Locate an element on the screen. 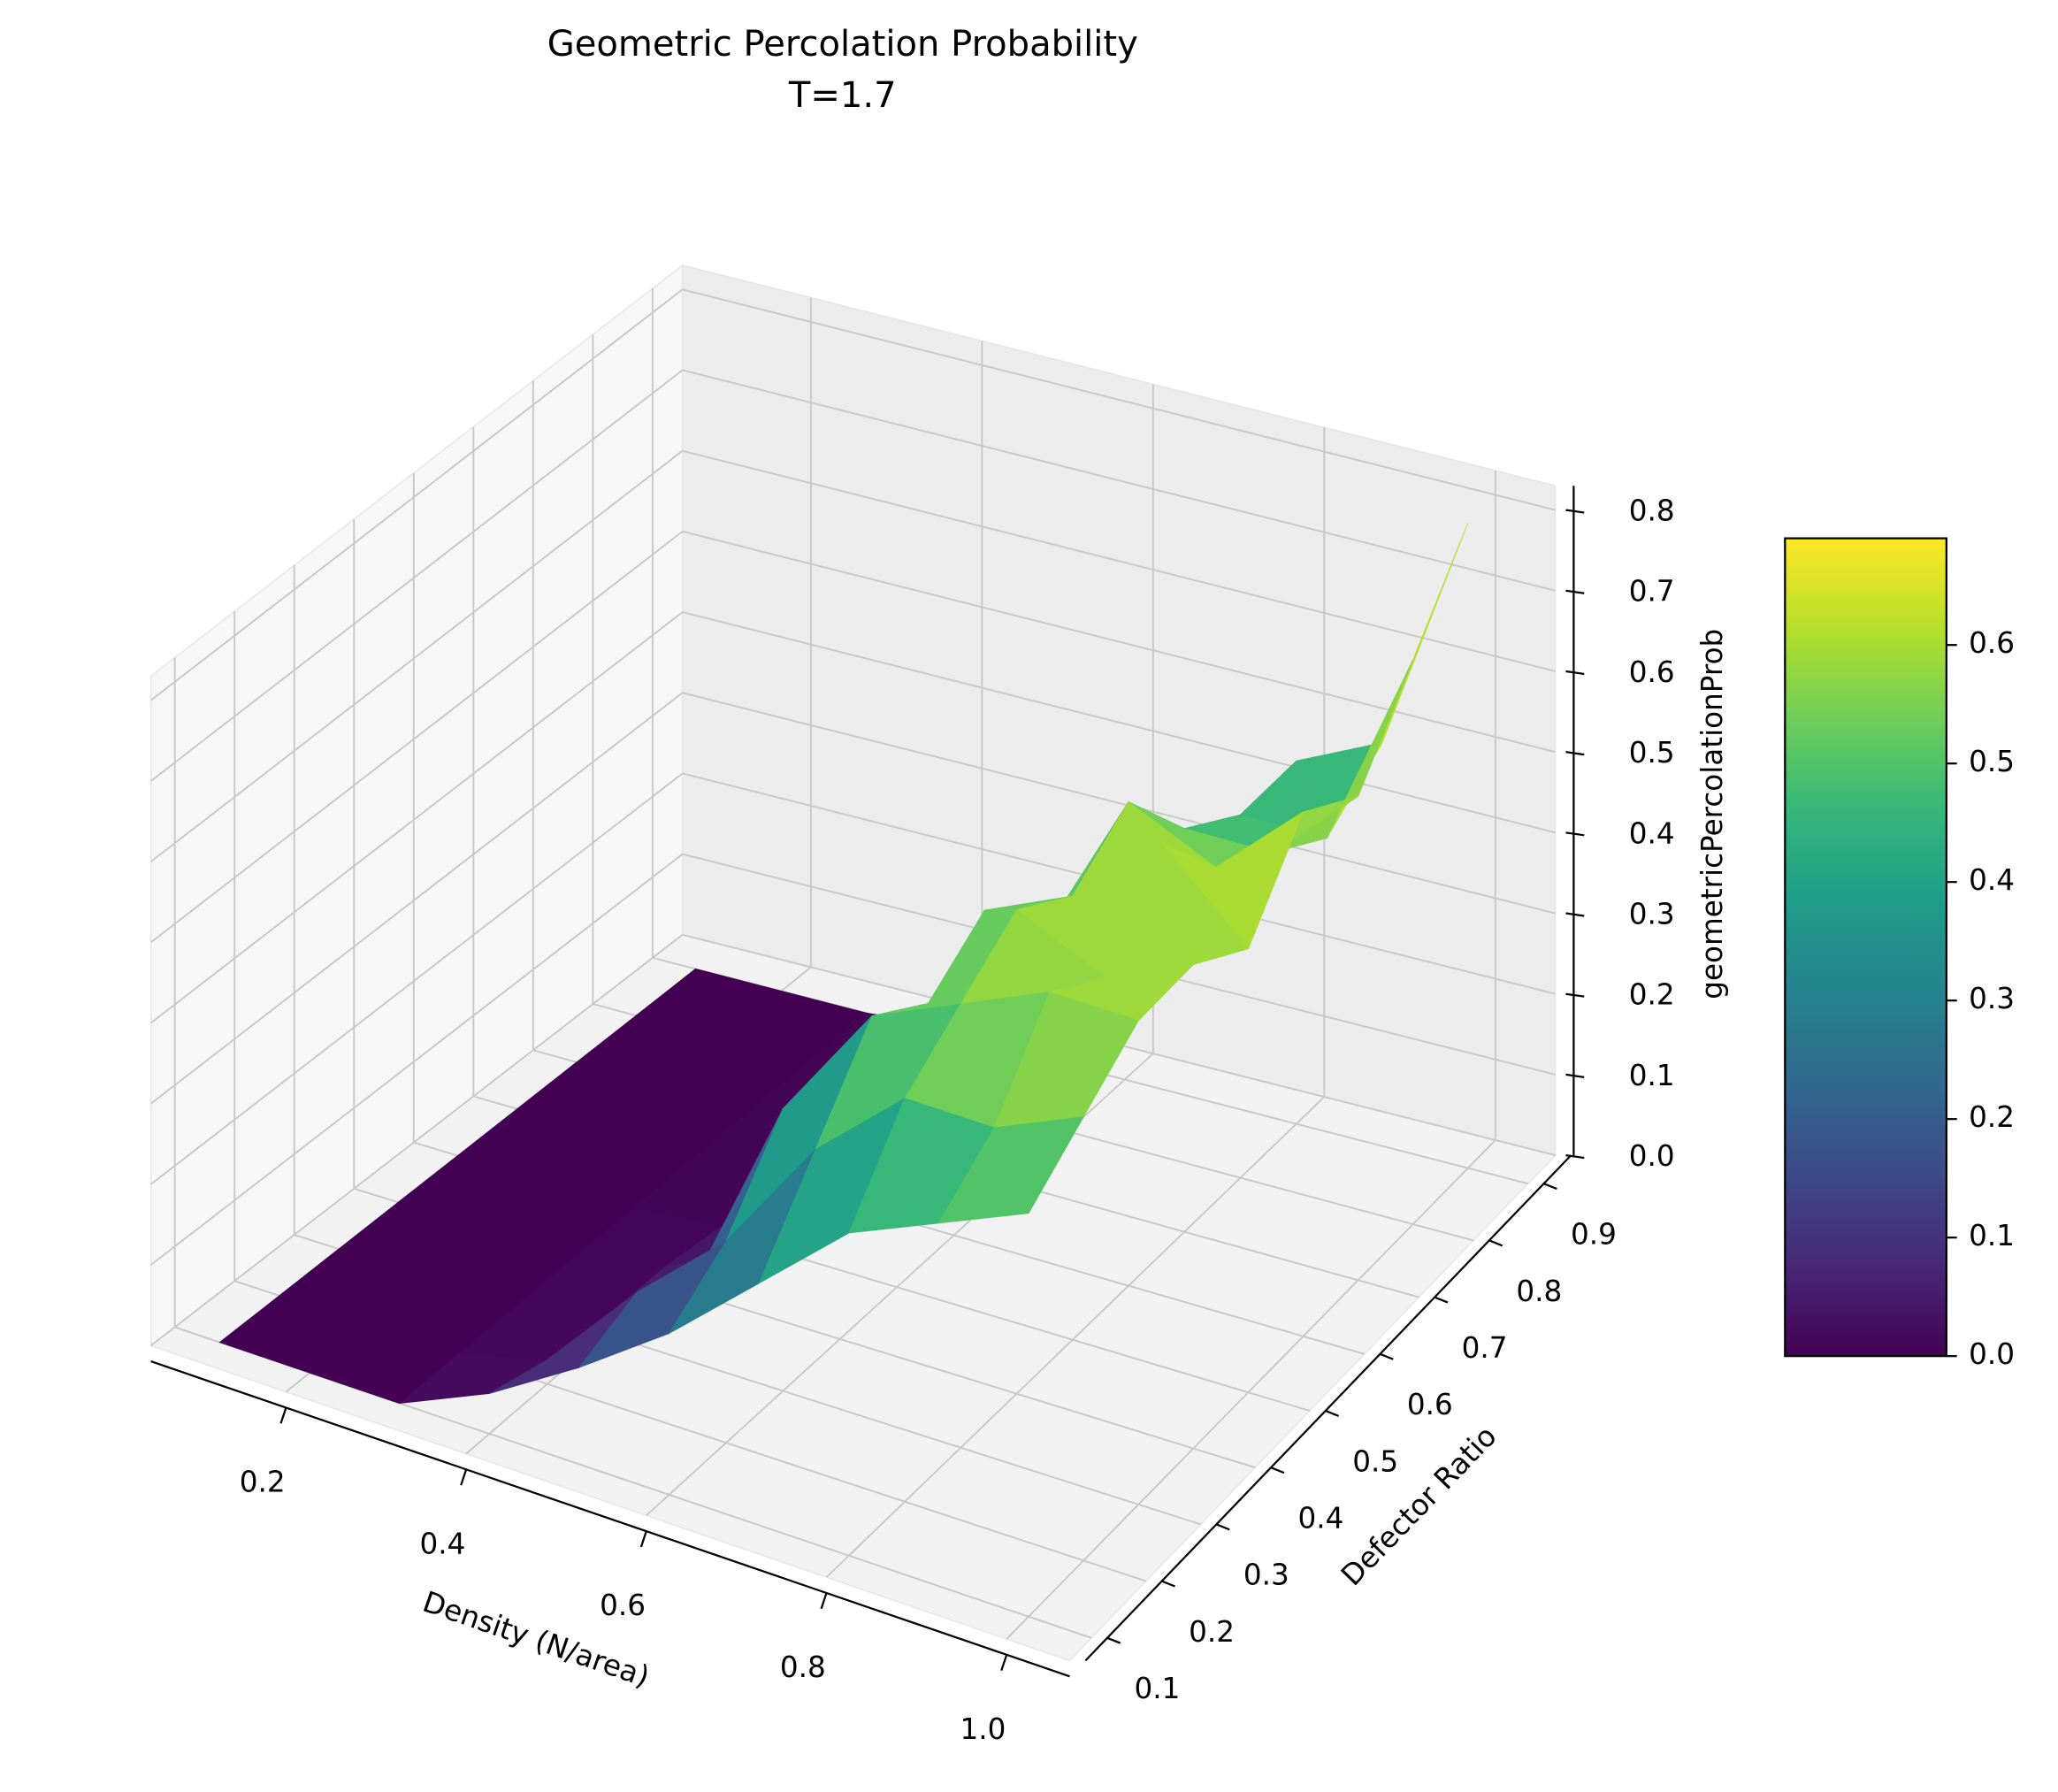 The width and height of the screenshot is (2058, 1792). z-tick-label: 0.0 is located at coordinates (1652, 1156).